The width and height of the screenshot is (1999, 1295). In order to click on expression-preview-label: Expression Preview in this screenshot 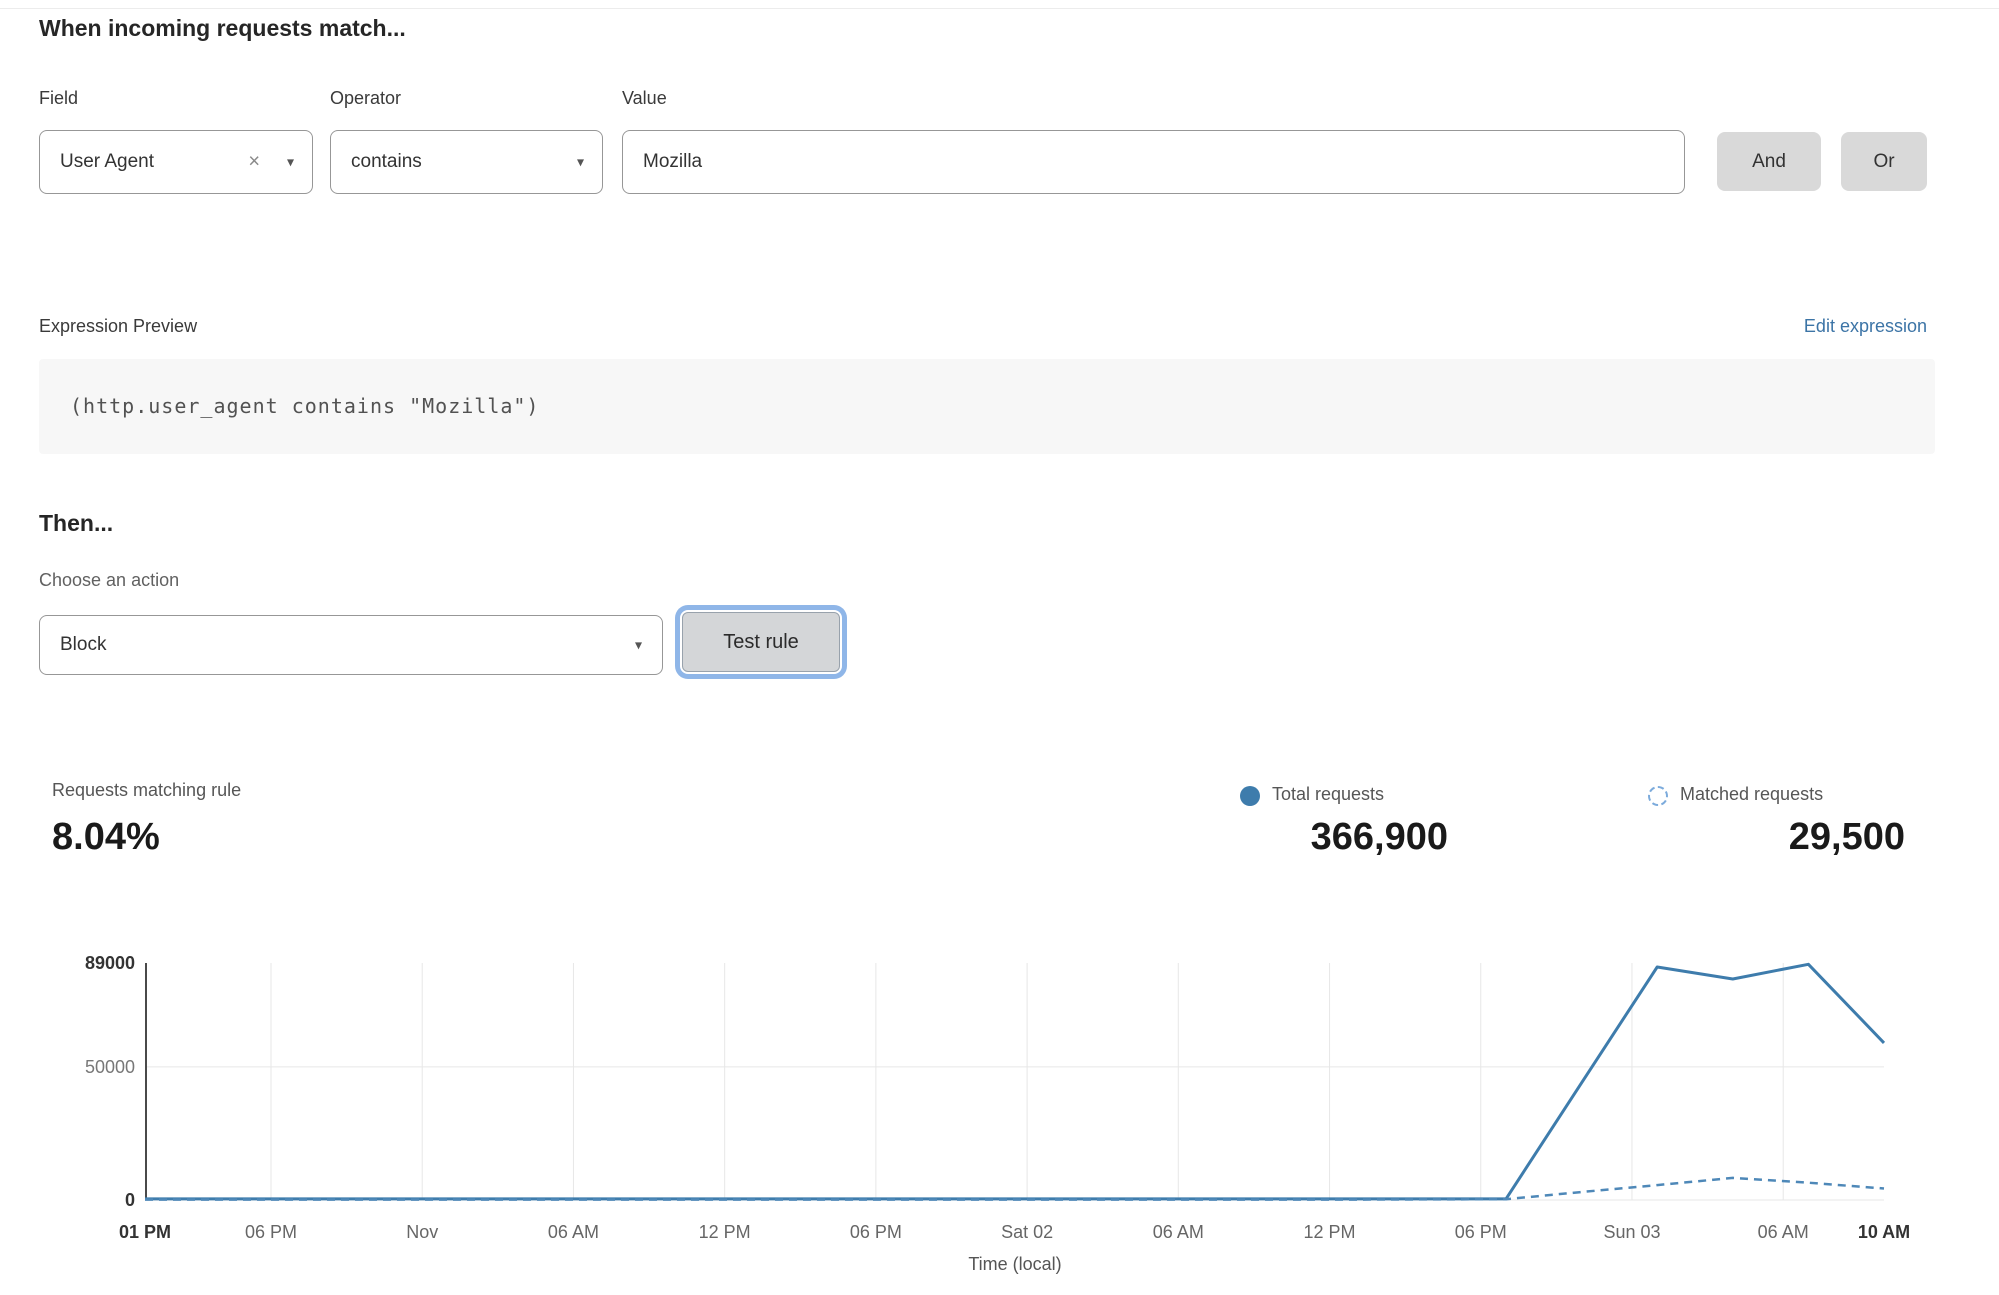, I will do `click(118, 326)`.